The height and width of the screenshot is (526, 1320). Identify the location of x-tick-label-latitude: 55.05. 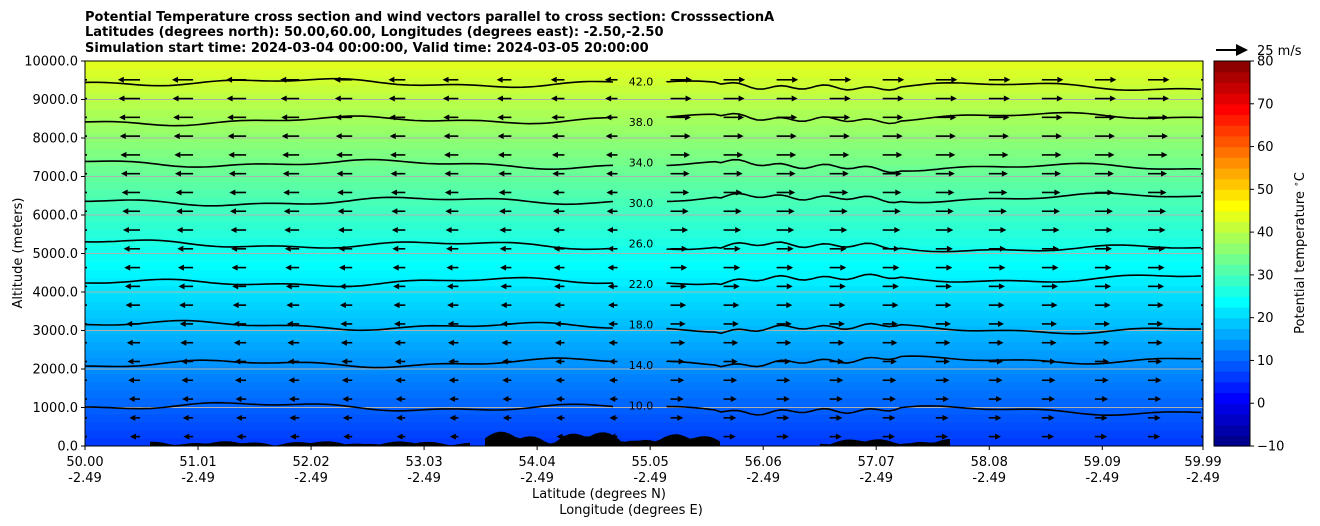
(650, 462).